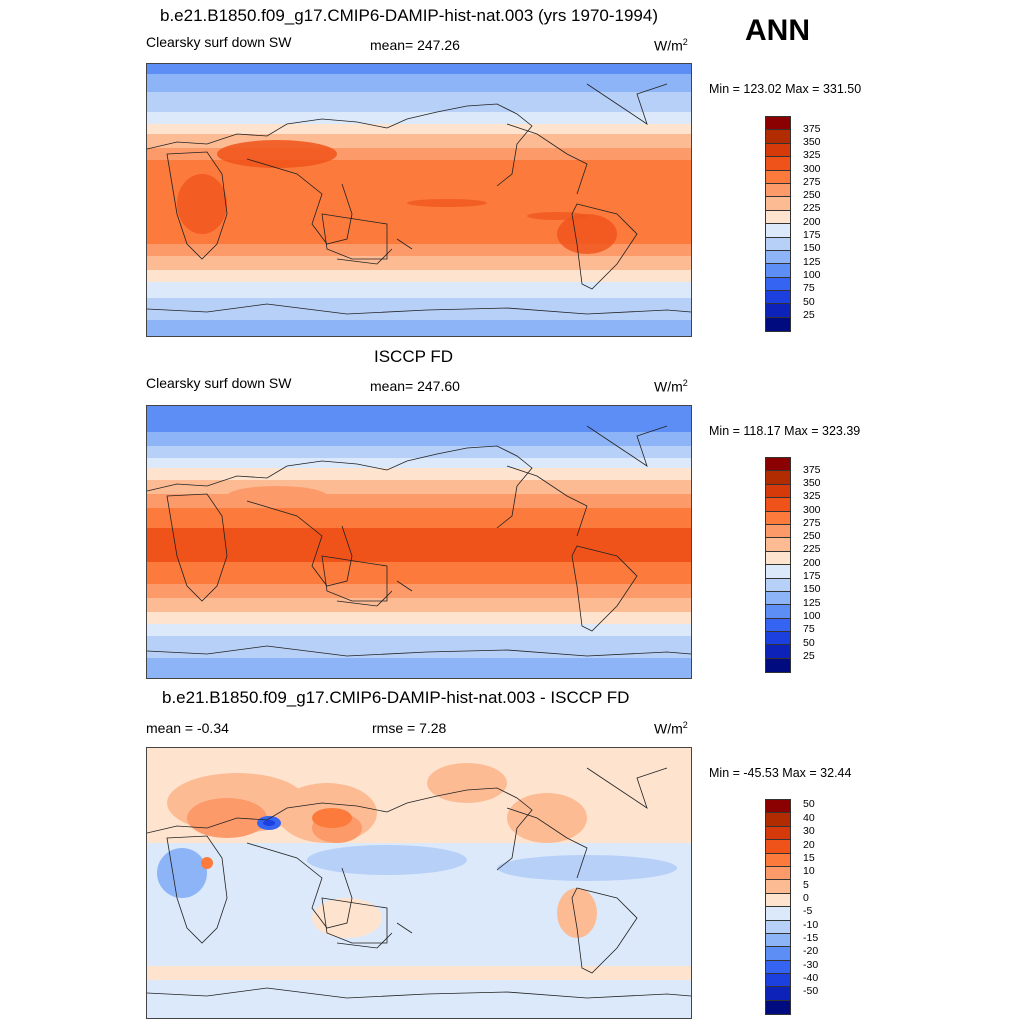 The image size is (1024, 1024). I want to click on panel1-colorbar-label: 150, so click(812, 248).